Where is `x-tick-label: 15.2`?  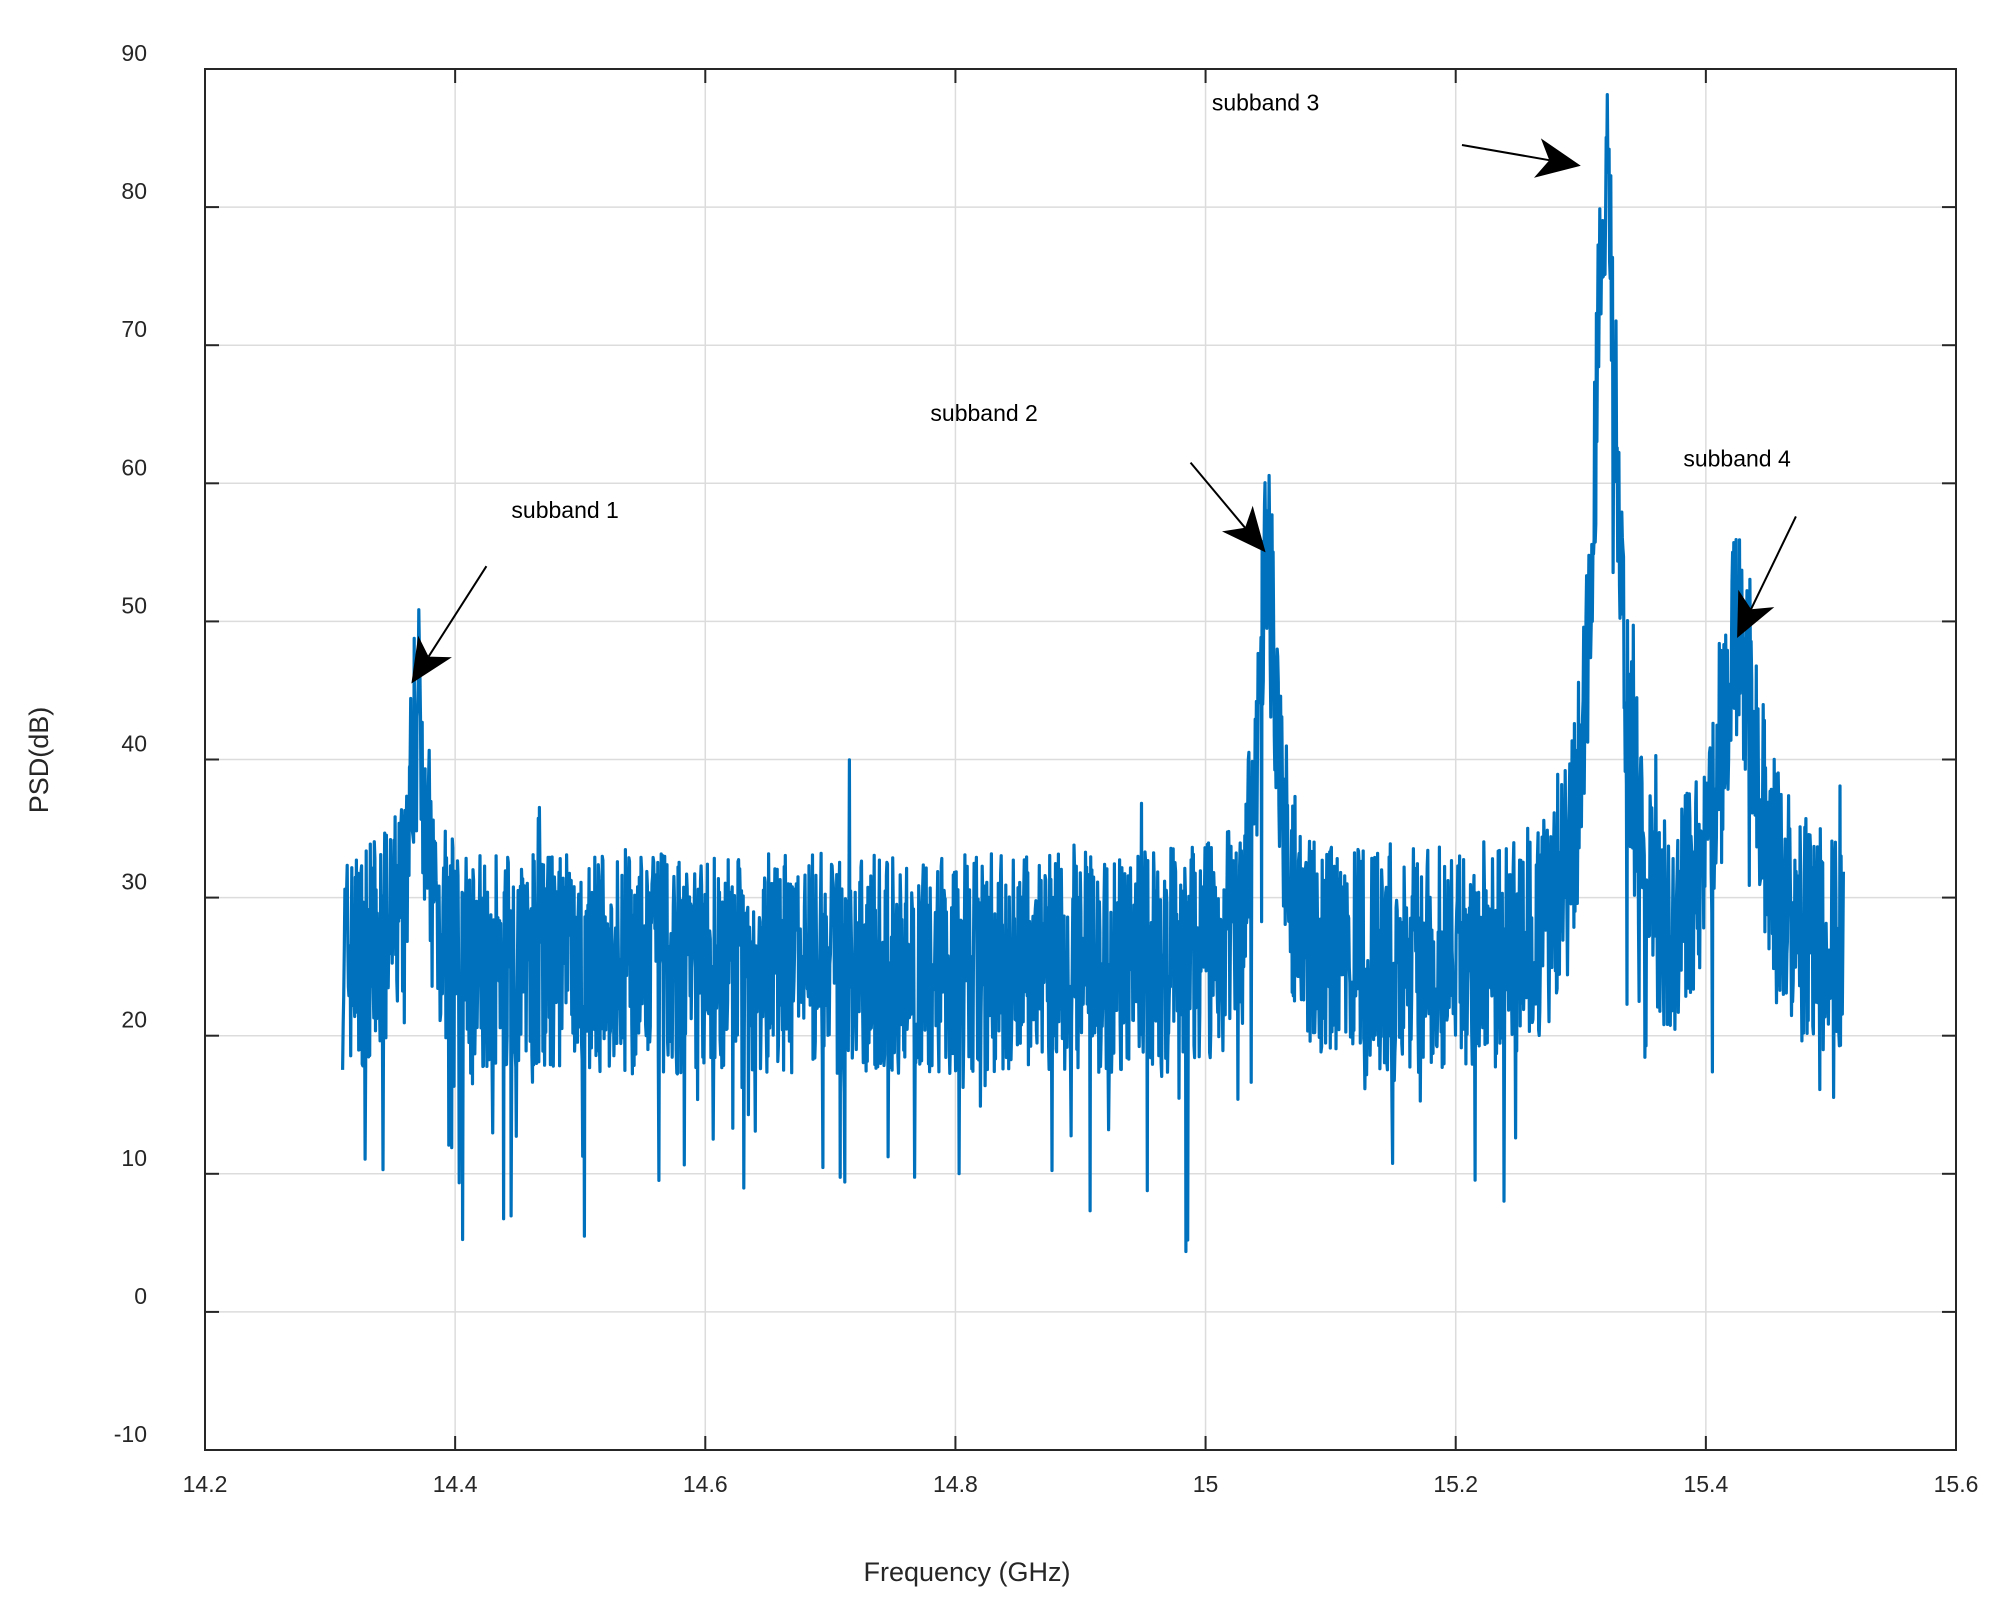 x-tick-label: 15.2 is located at coordinates (1455, 1484).